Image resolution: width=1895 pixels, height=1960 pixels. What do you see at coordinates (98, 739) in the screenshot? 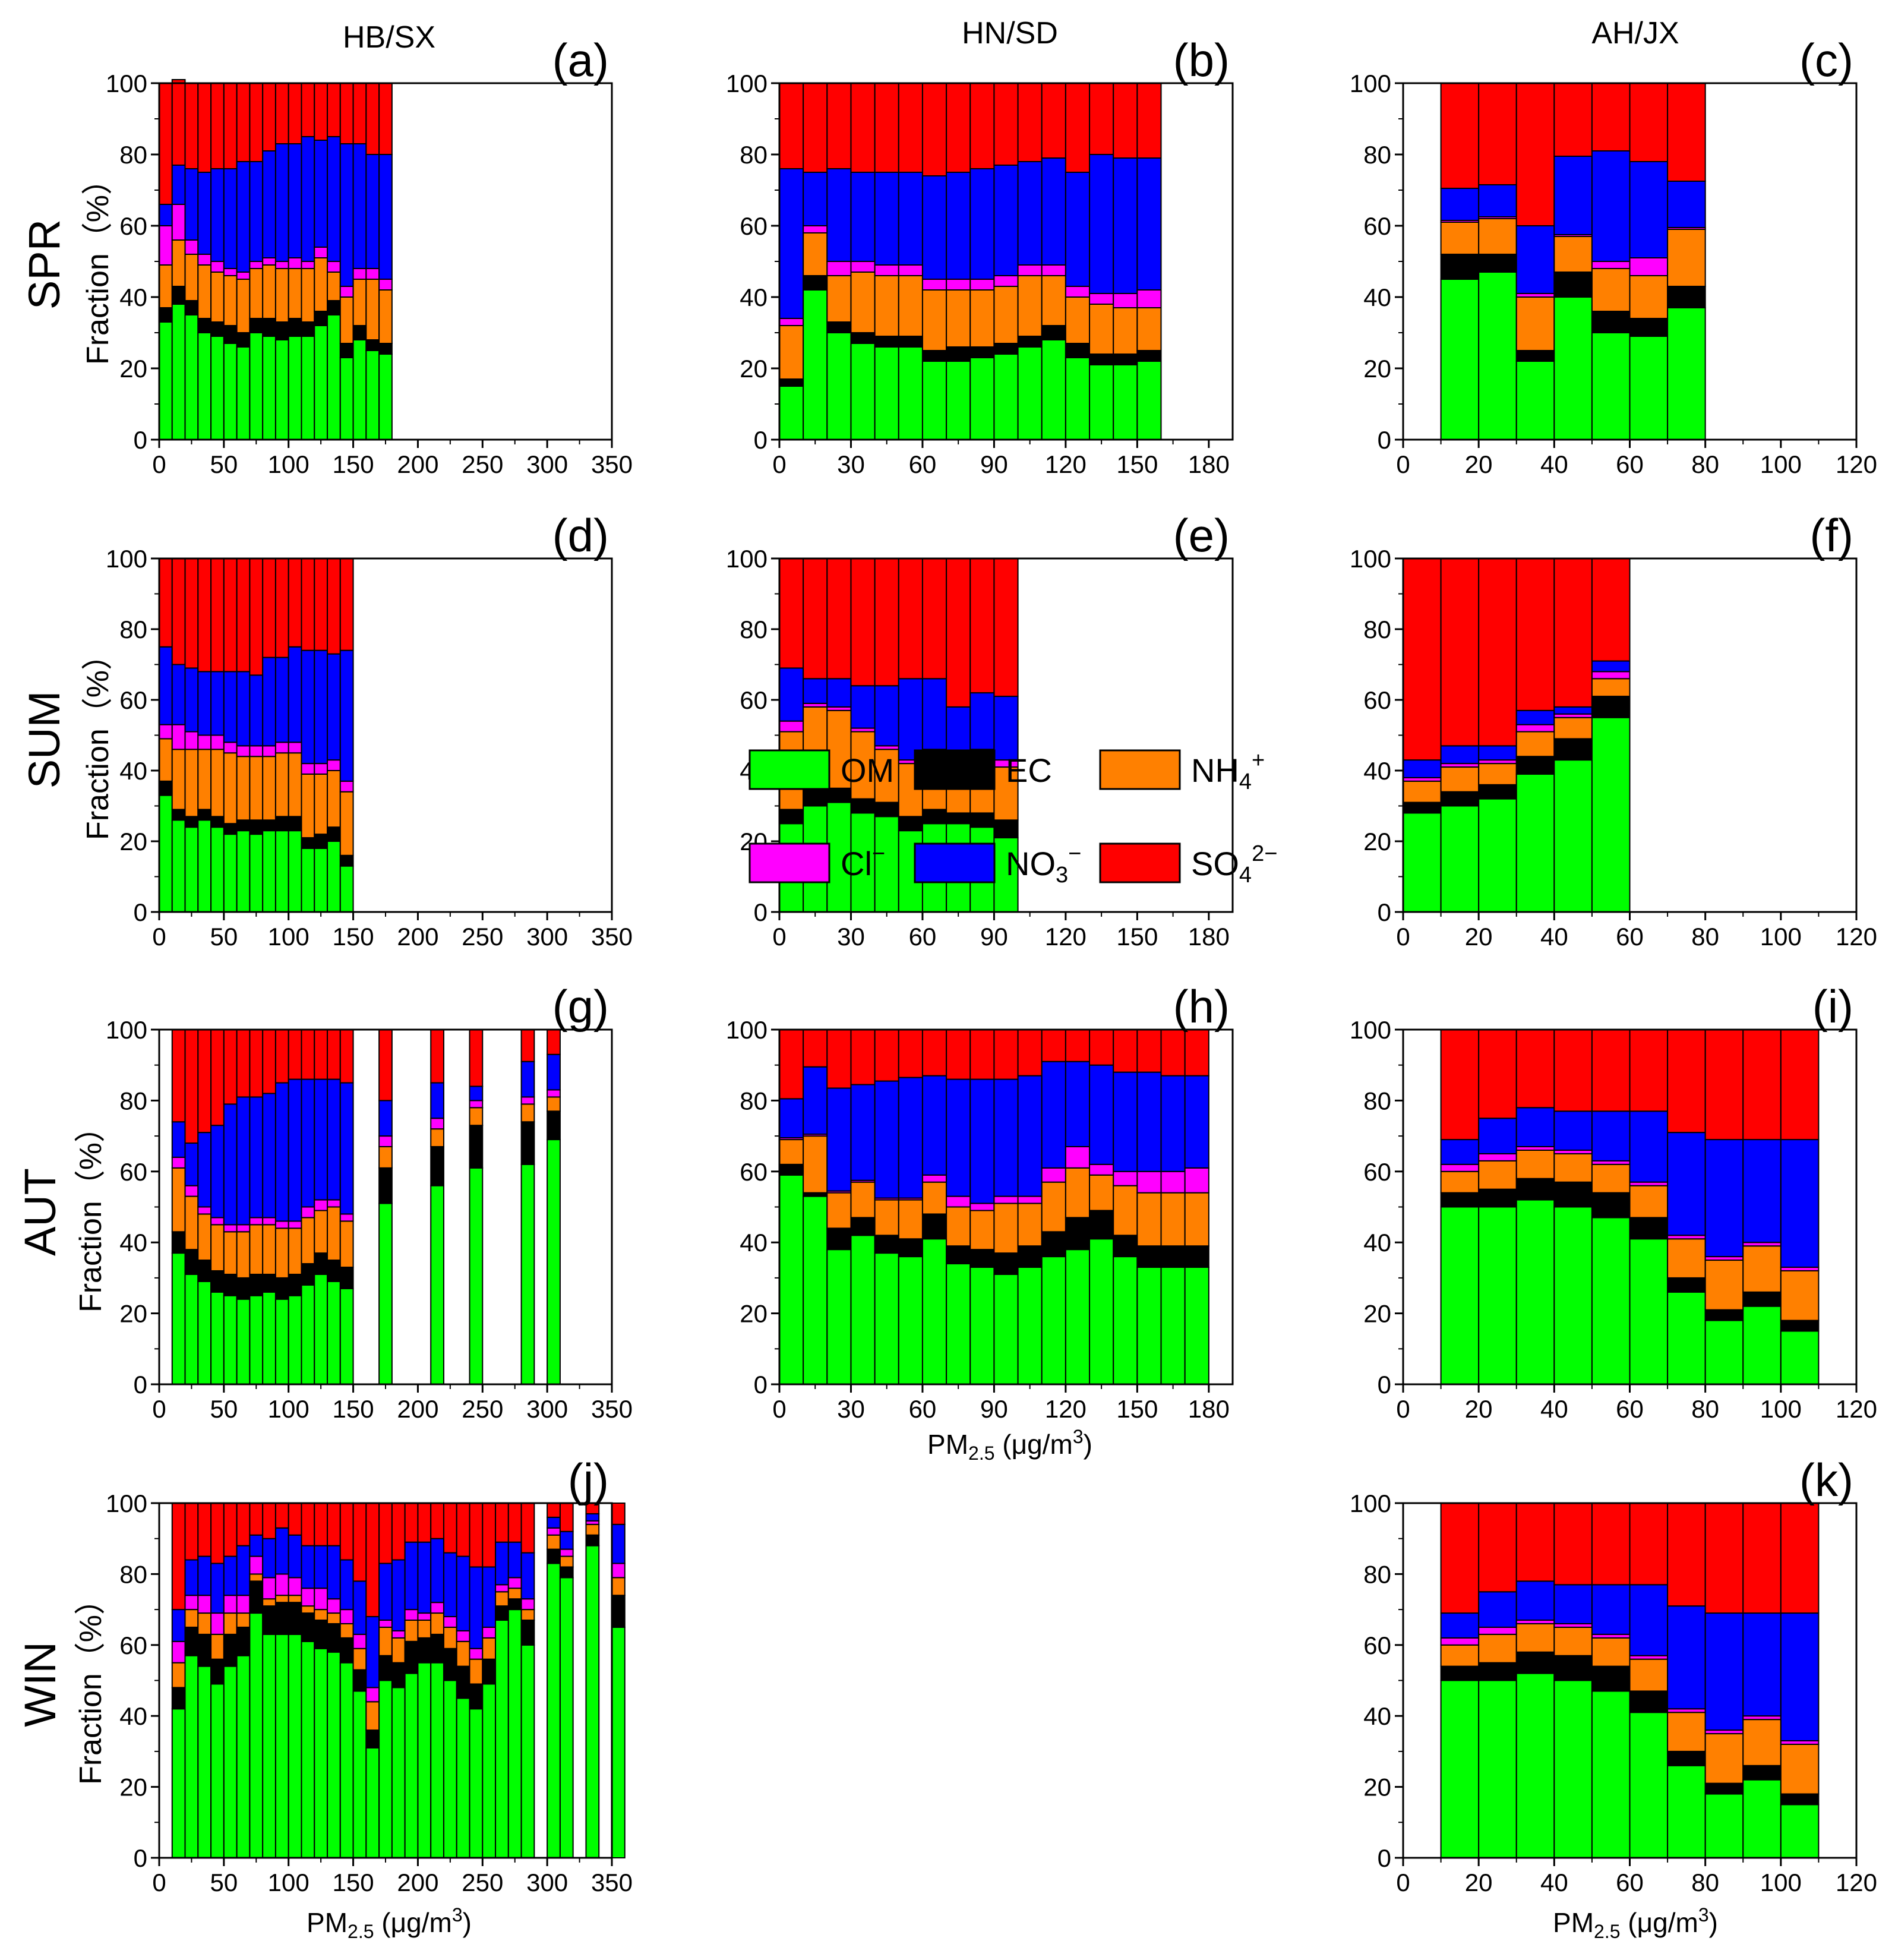
I see `y-axis-label-row2: Fraction（%）` at bounding box center [98, 739].